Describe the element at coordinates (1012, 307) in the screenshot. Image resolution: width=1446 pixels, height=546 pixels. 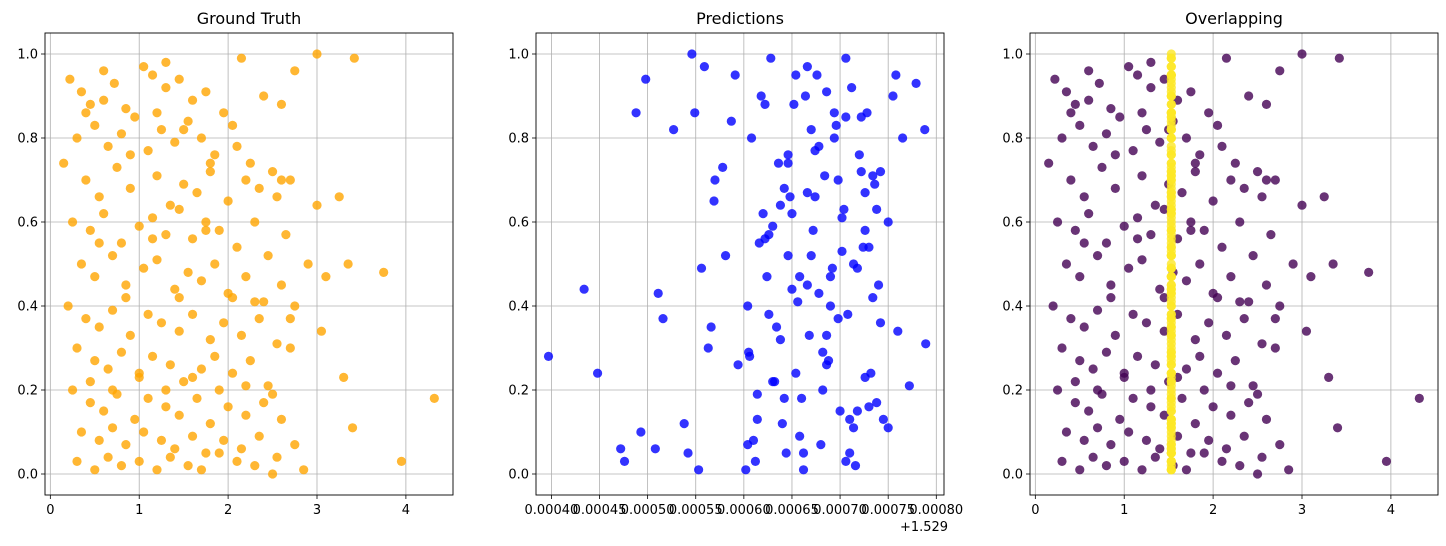
I see `y-tick-label: 0.4` at that location.